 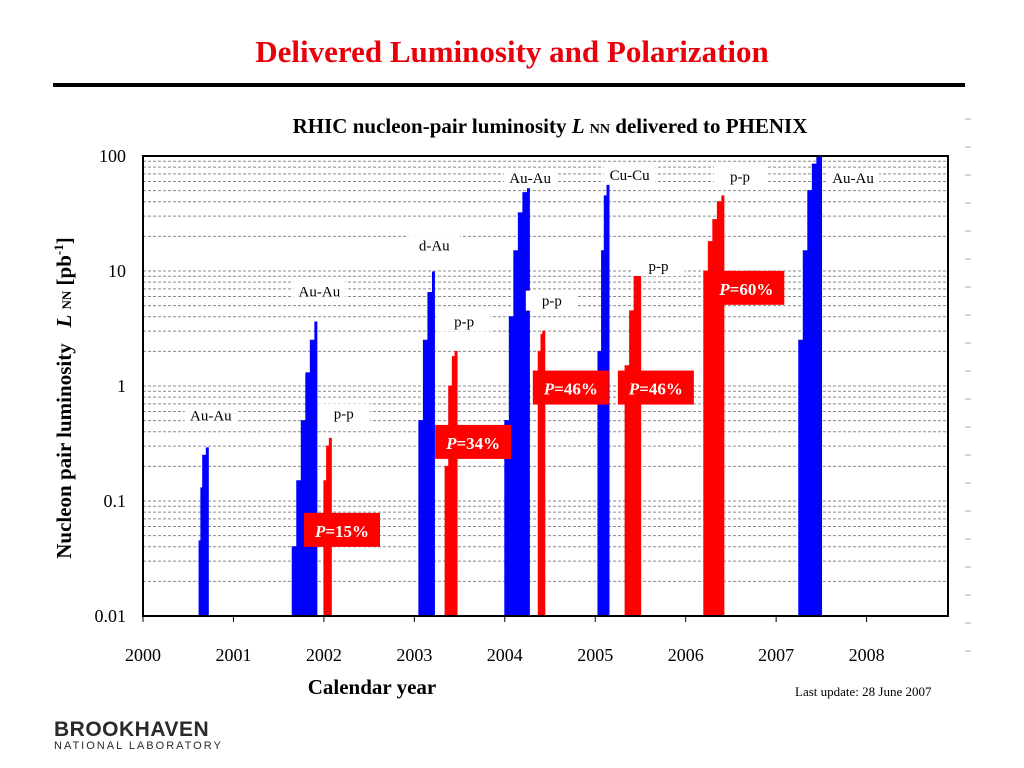 I want to click on polarization-label: P=34%, so click(x=472, y=443).